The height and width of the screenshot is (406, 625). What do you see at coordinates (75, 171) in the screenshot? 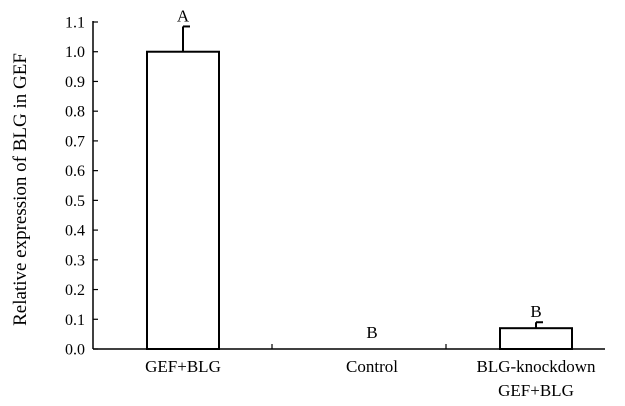
I see `y-tick-label: 0.6` at bounding box center [75, 171].